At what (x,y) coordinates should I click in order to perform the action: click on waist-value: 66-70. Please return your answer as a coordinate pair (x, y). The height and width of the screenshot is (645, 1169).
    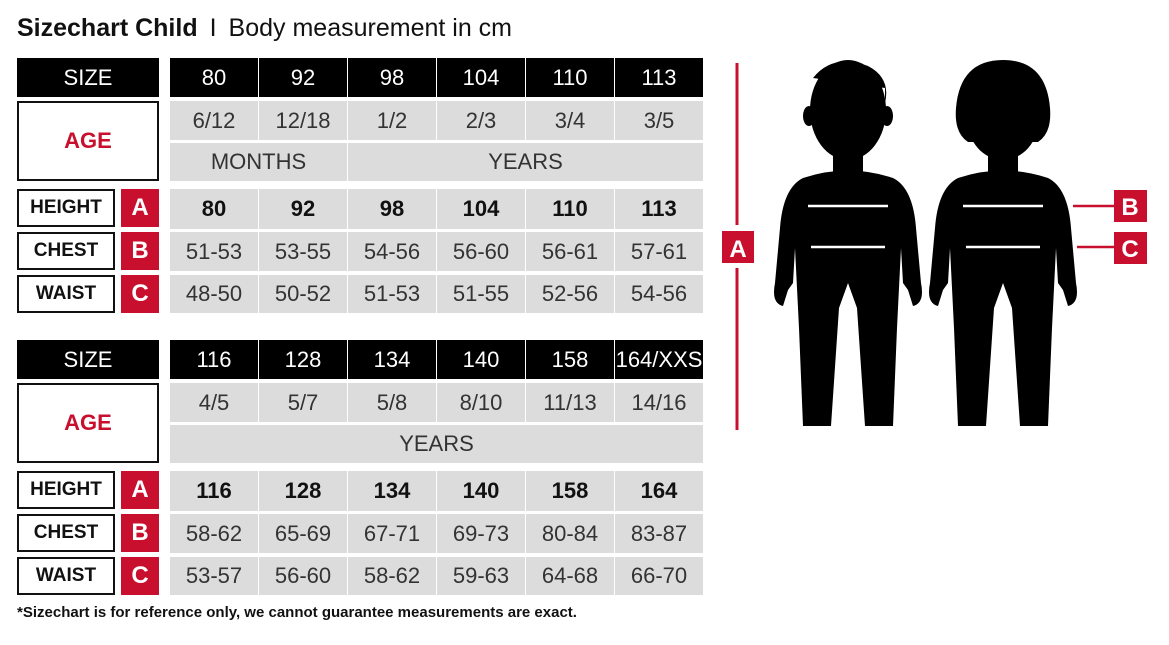
    Looking at the image, I should click on (659, 576).